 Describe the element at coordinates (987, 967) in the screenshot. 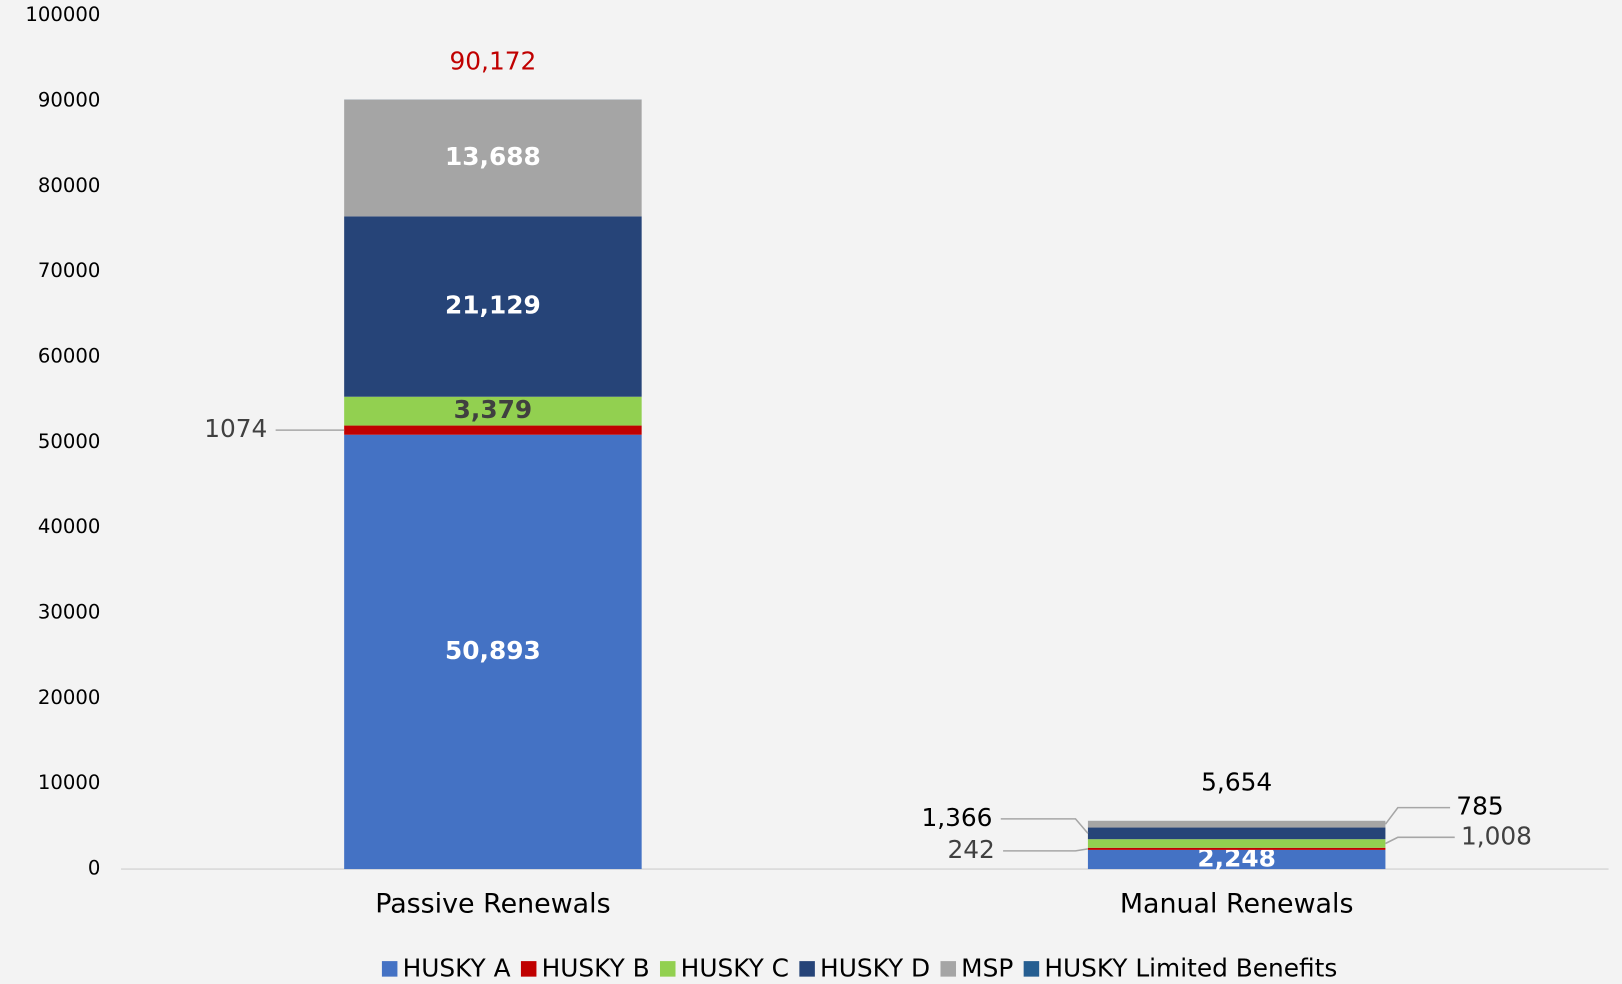

I see `legend-label: MSP` at that location.